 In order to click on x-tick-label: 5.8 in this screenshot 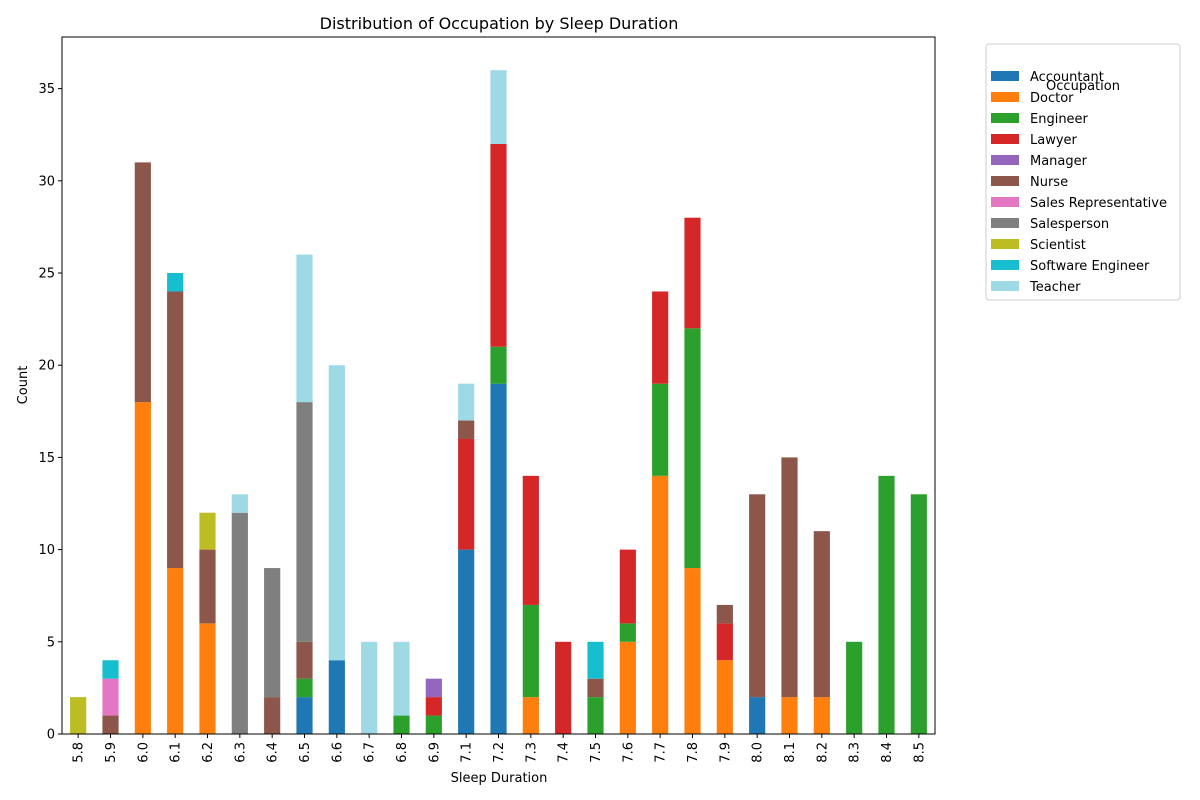, I will do `click(79, 752)`.